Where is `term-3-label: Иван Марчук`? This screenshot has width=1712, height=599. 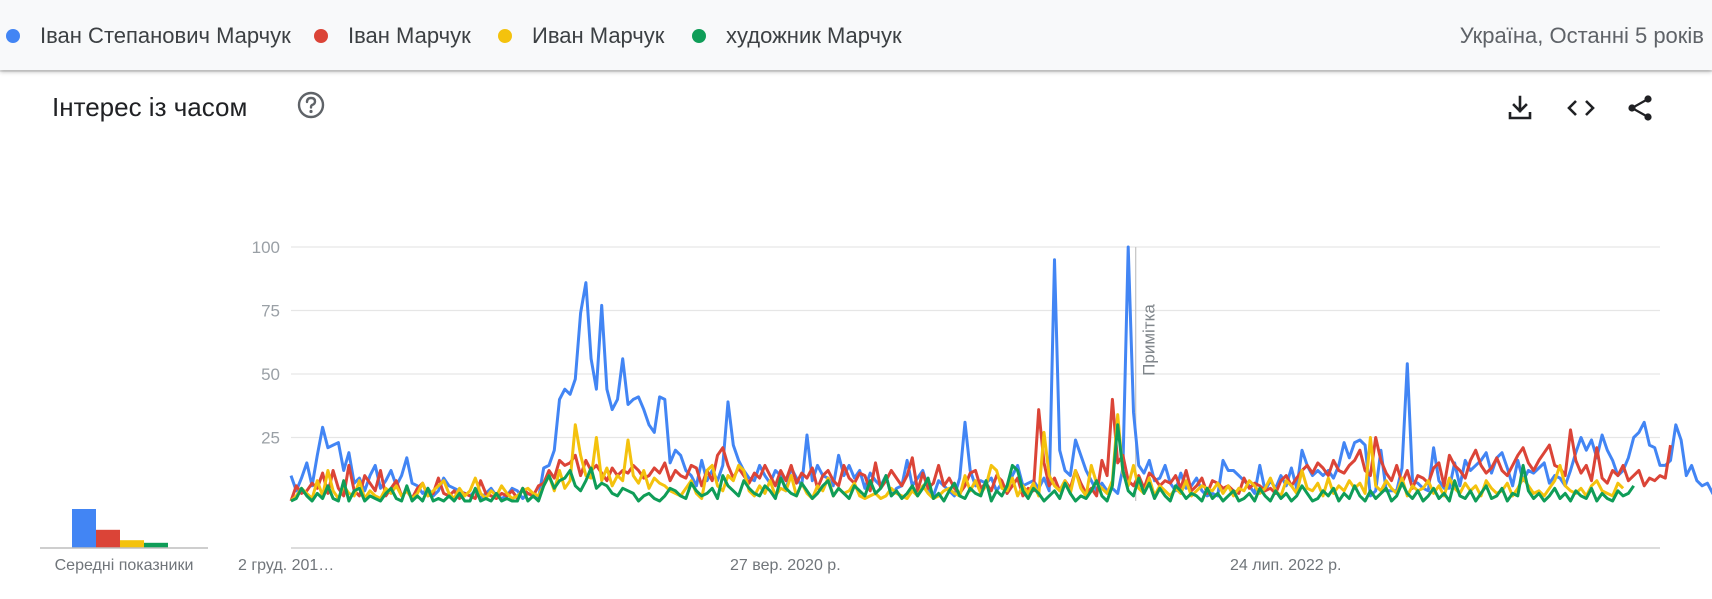
term-3-label: Иван Марчук is located at coordinates (598, 35).